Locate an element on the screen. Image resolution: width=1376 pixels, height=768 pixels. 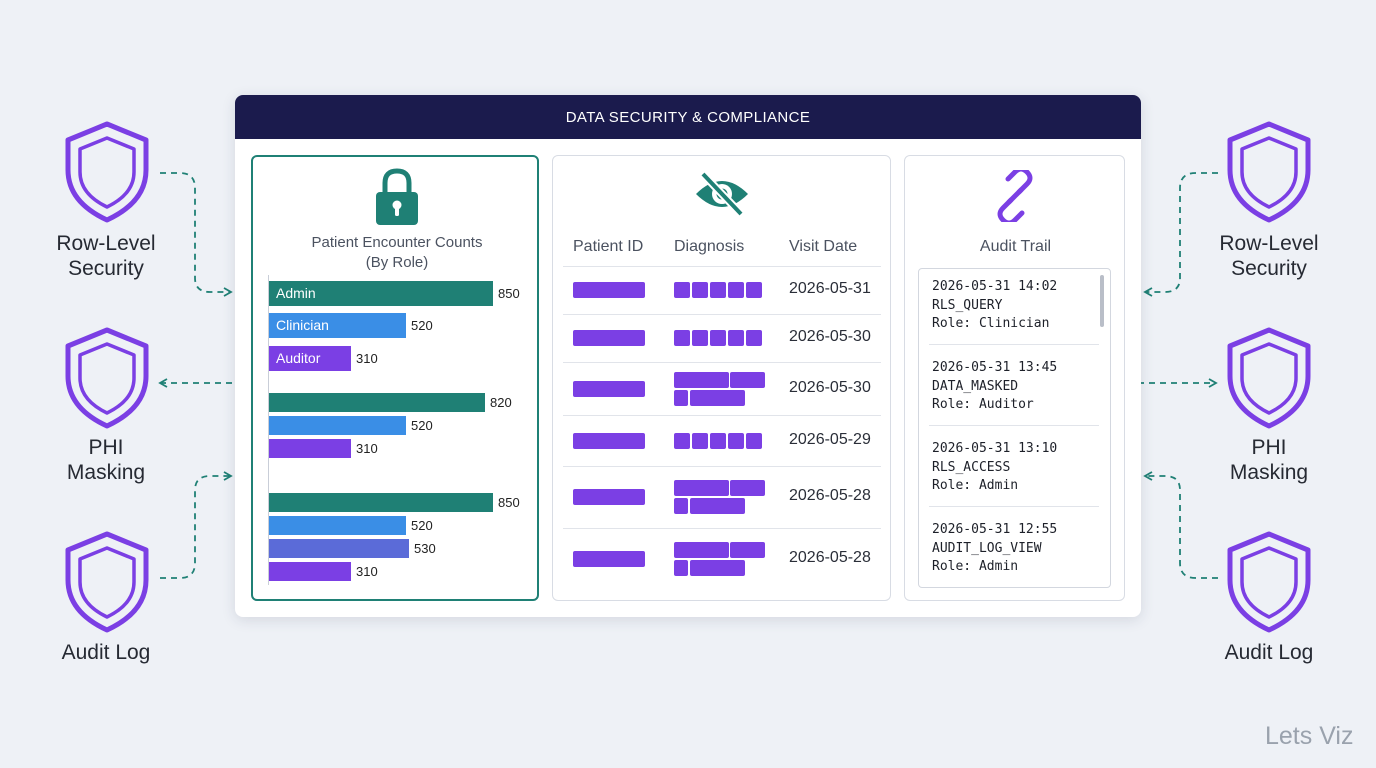
bar-label: Clinician is located at coordinates (302, 325).